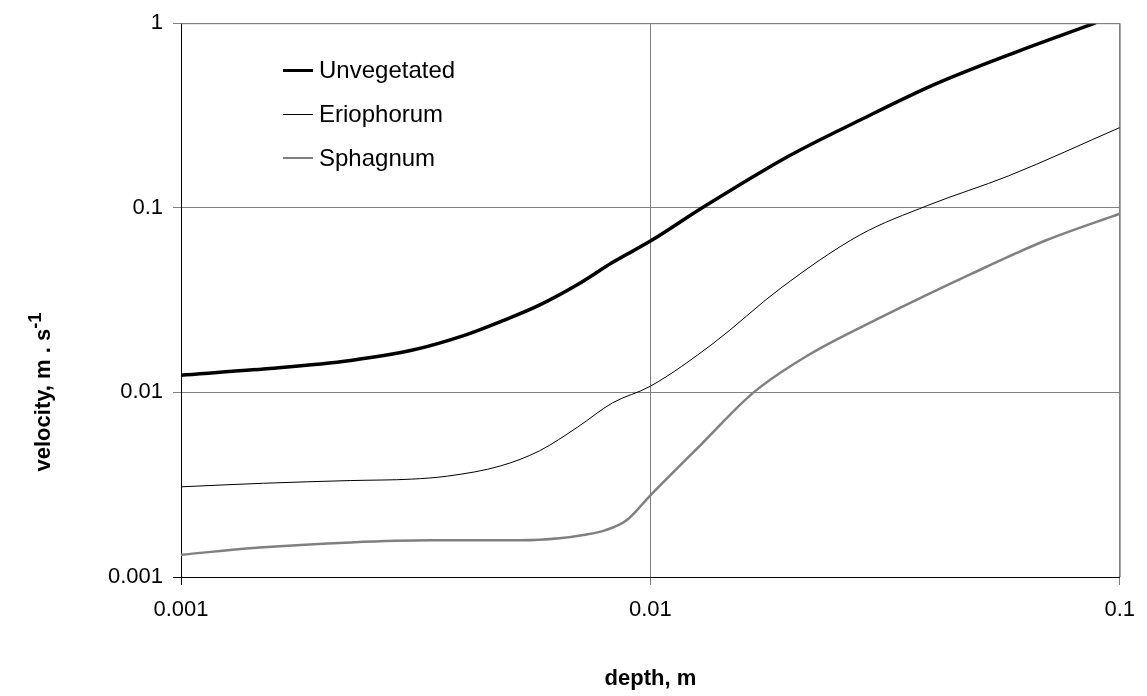 The width and height of the screenshot is (1147, 696). I want to click on y-tick-label: 0.1, so click(147, 206).